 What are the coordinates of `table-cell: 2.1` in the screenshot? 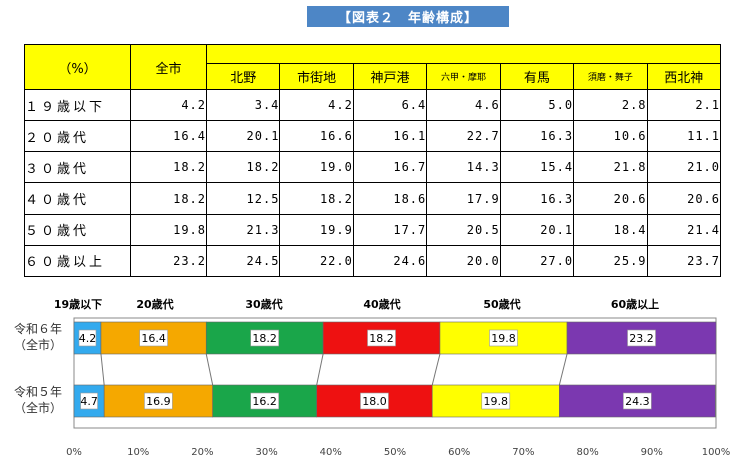 It's located at (684, 105).